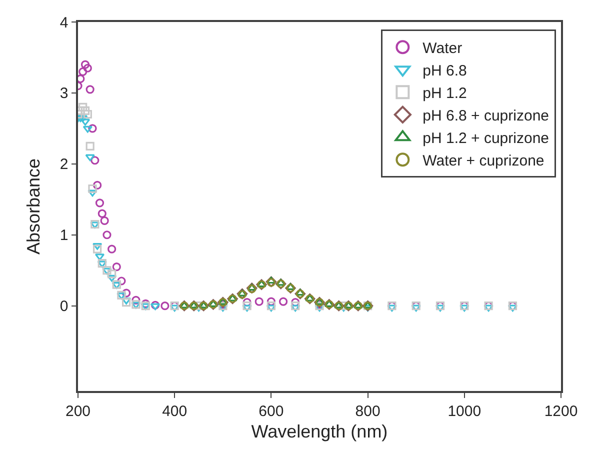 The image size is (603, 451). What do you see at coordinates (175, 411) in the screenshot?
I see `x-tick-label: 400` at bounding box center [175, 411].